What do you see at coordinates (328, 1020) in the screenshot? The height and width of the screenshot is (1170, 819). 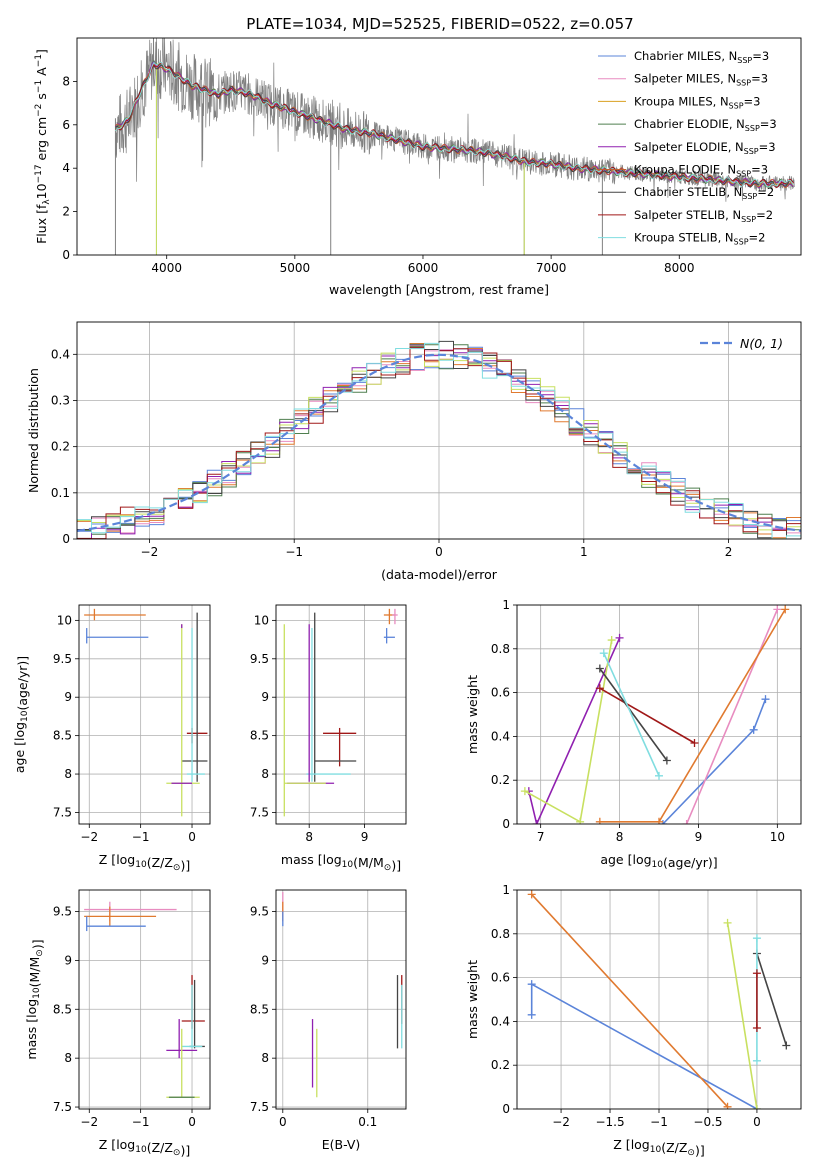 I see `panel-7: 0 0.1 7.5 8 8.5 9 9.5 E(B-V)` at bounding box center [328, 1020].